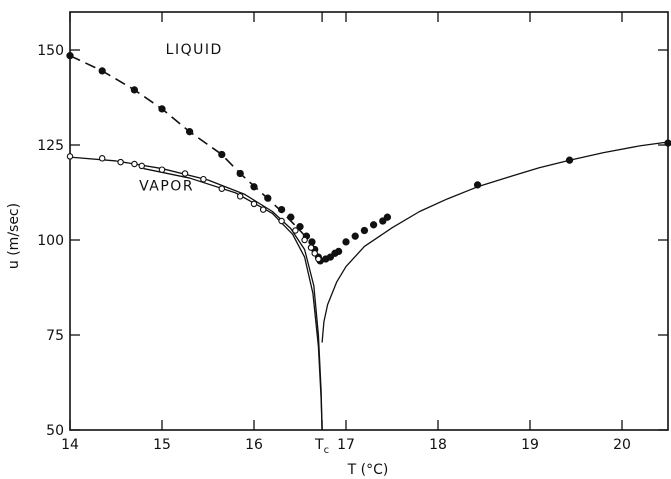  I want to click on series-2-curve, so click(192, 150).